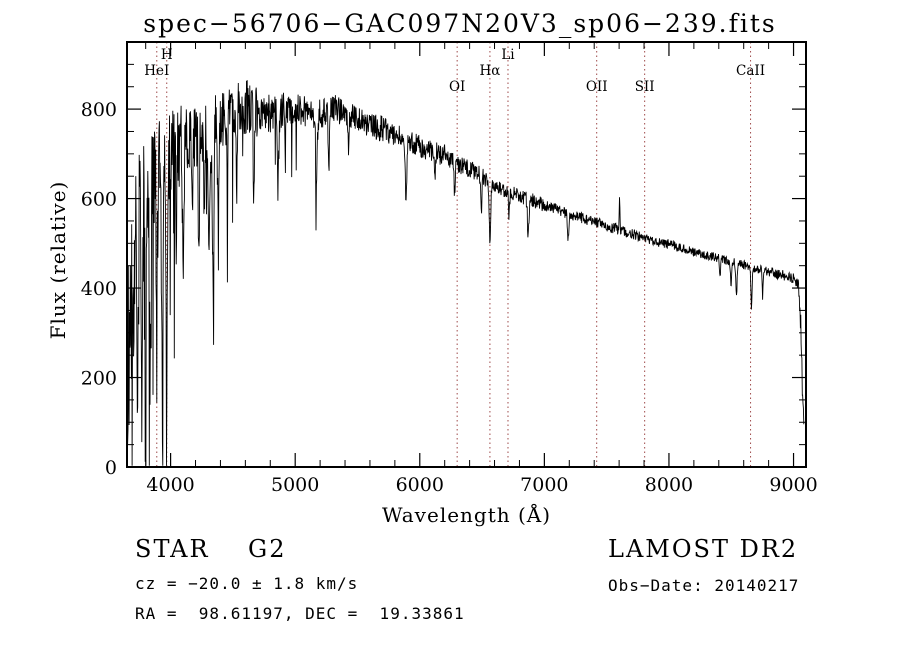 The width and height of the screenshot is (900, 649). What do you see at coordinates (457, 87) in the screenshot?
I see `spectral-line-label: OI` at bounding box center [457, 87].